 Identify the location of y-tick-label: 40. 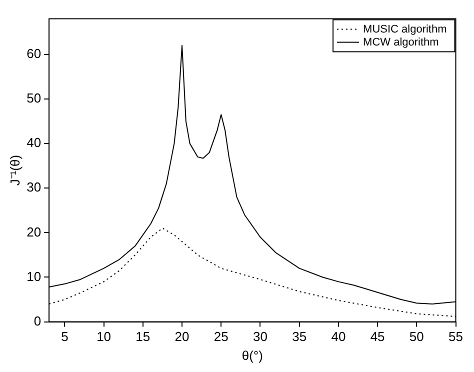
(34, 142).